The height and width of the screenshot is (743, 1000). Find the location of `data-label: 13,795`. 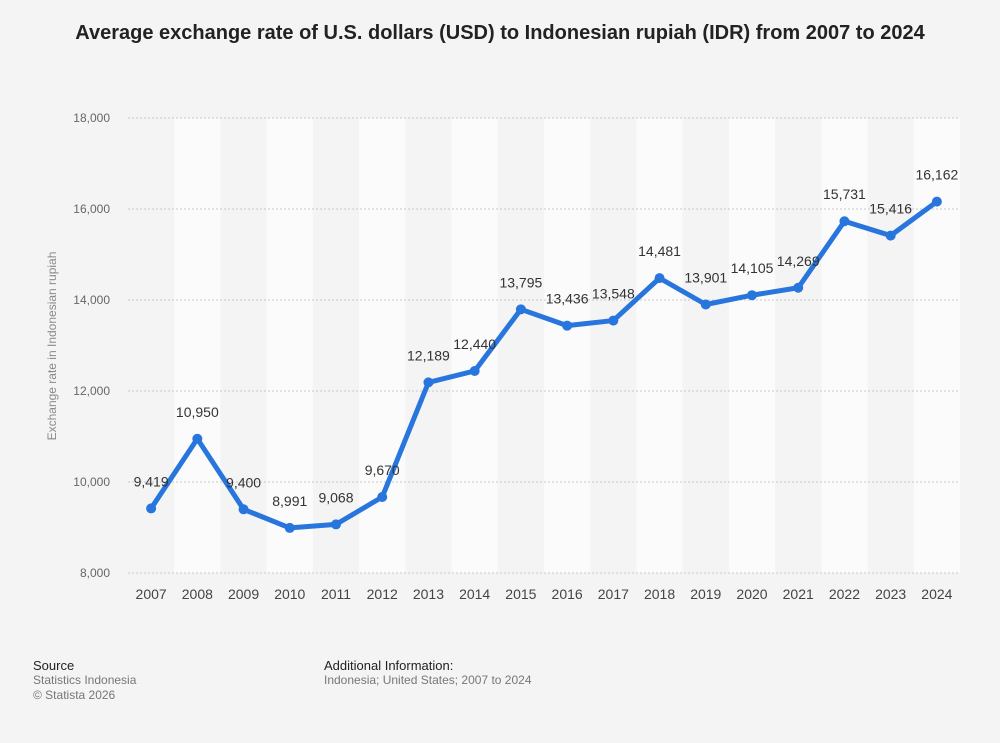

data-label: 13,795 is located at coordinates (520, 282).